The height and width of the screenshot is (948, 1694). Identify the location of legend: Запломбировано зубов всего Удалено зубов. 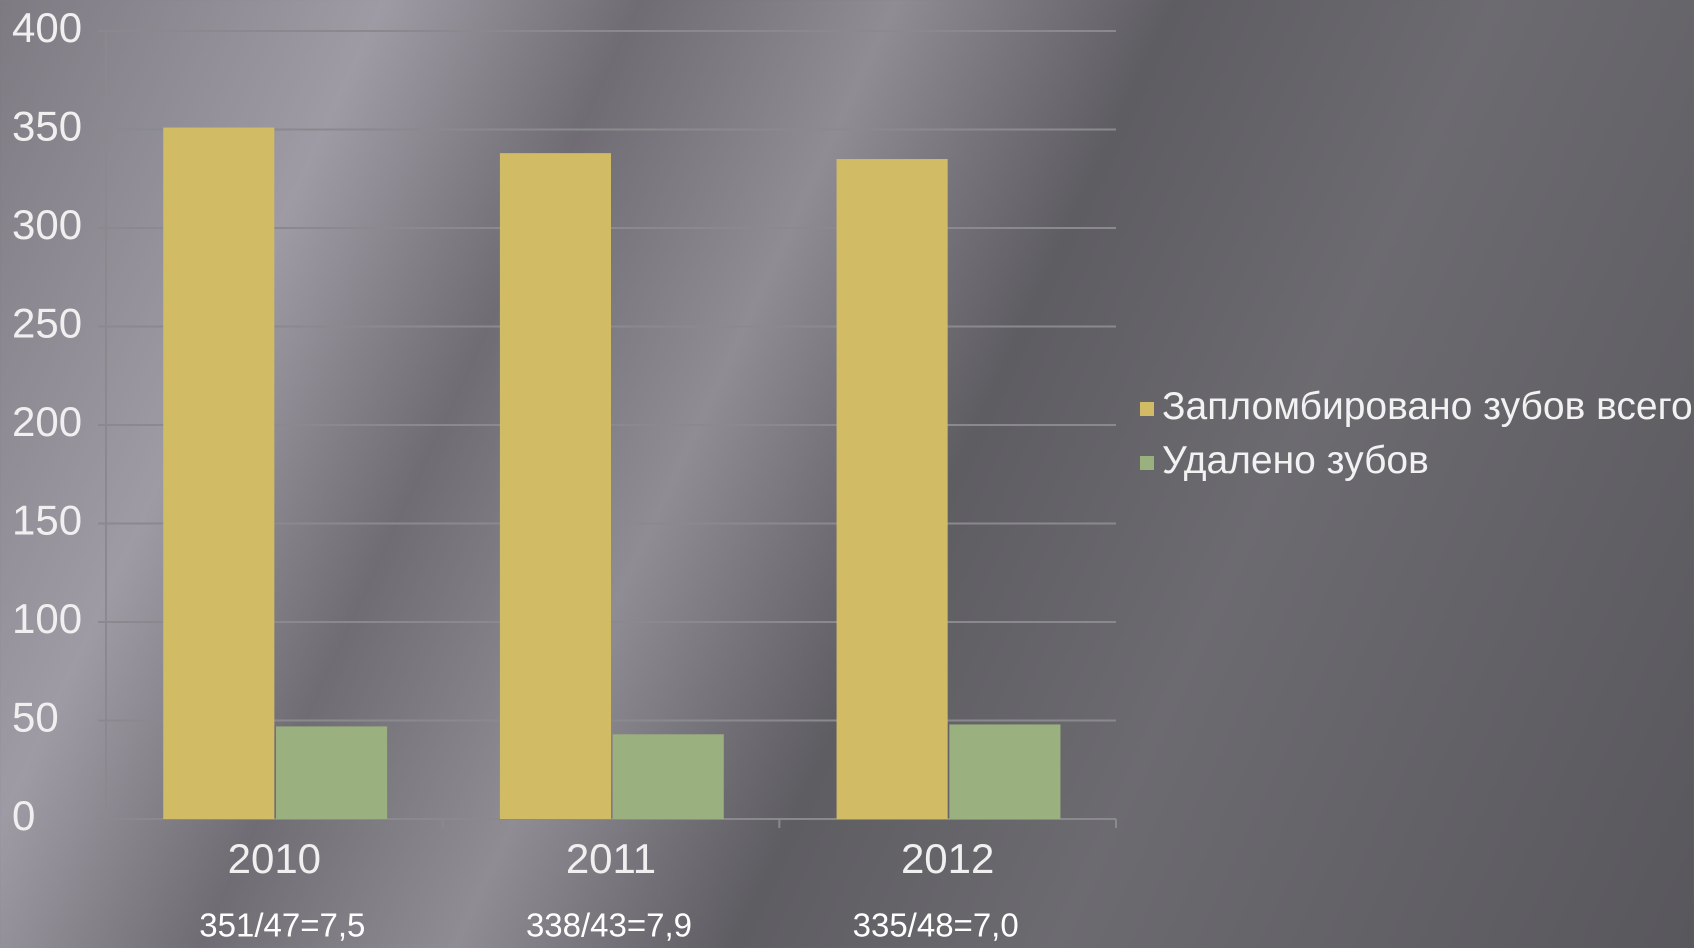
(1417, 434).